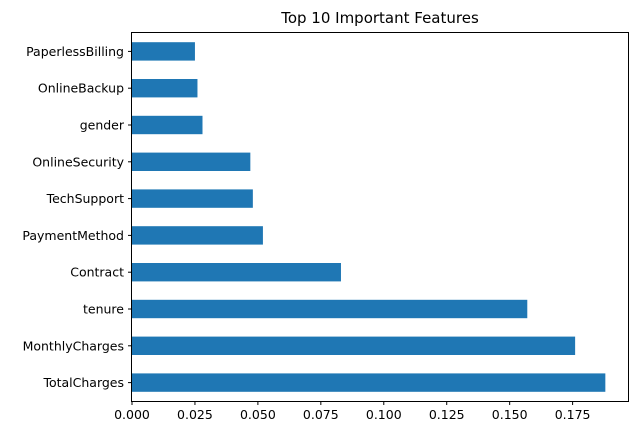  What do you see at coordinates (236, 272) in the screenshot?
I see `bar-contract` at bounding box center [236, 272].